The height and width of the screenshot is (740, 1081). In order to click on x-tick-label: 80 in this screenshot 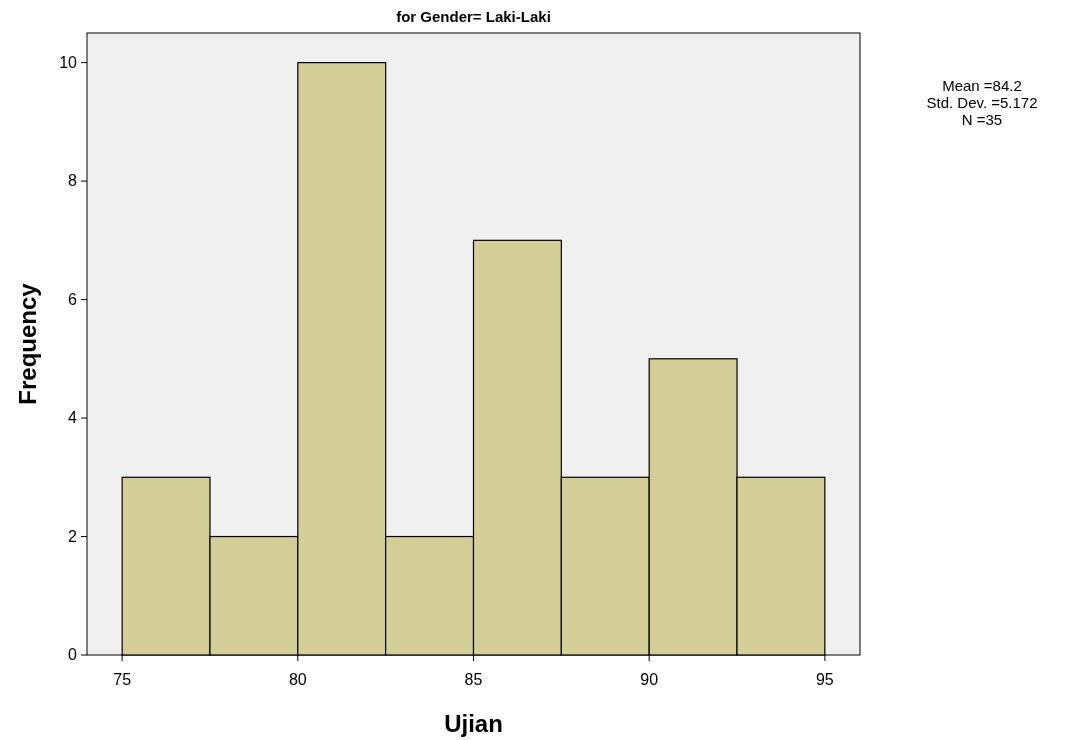, I will do `click(297, 679)`.